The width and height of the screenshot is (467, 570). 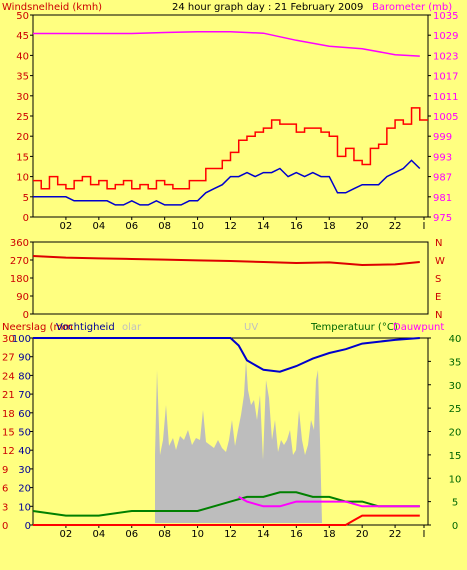 I want to click on uv-axis-label: UV, so click(x=251, y=327).